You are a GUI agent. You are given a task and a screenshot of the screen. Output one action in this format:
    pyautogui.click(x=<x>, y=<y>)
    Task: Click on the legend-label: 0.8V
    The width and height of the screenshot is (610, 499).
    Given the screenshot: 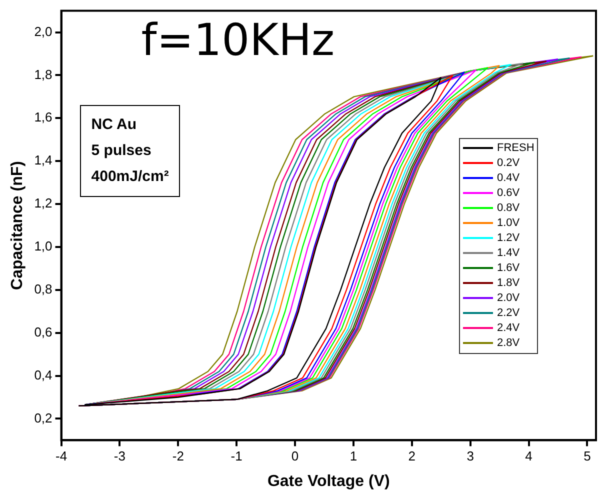 What is the action you would take?
    pyautogui.click(x=508, y=208)
    